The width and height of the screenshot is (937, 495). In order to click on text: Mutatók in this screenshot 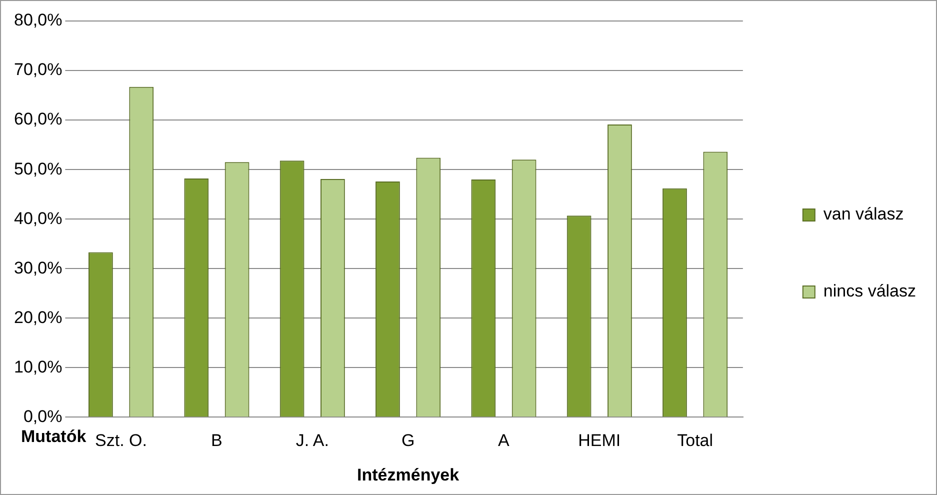, I will do `click(54, 436)`.